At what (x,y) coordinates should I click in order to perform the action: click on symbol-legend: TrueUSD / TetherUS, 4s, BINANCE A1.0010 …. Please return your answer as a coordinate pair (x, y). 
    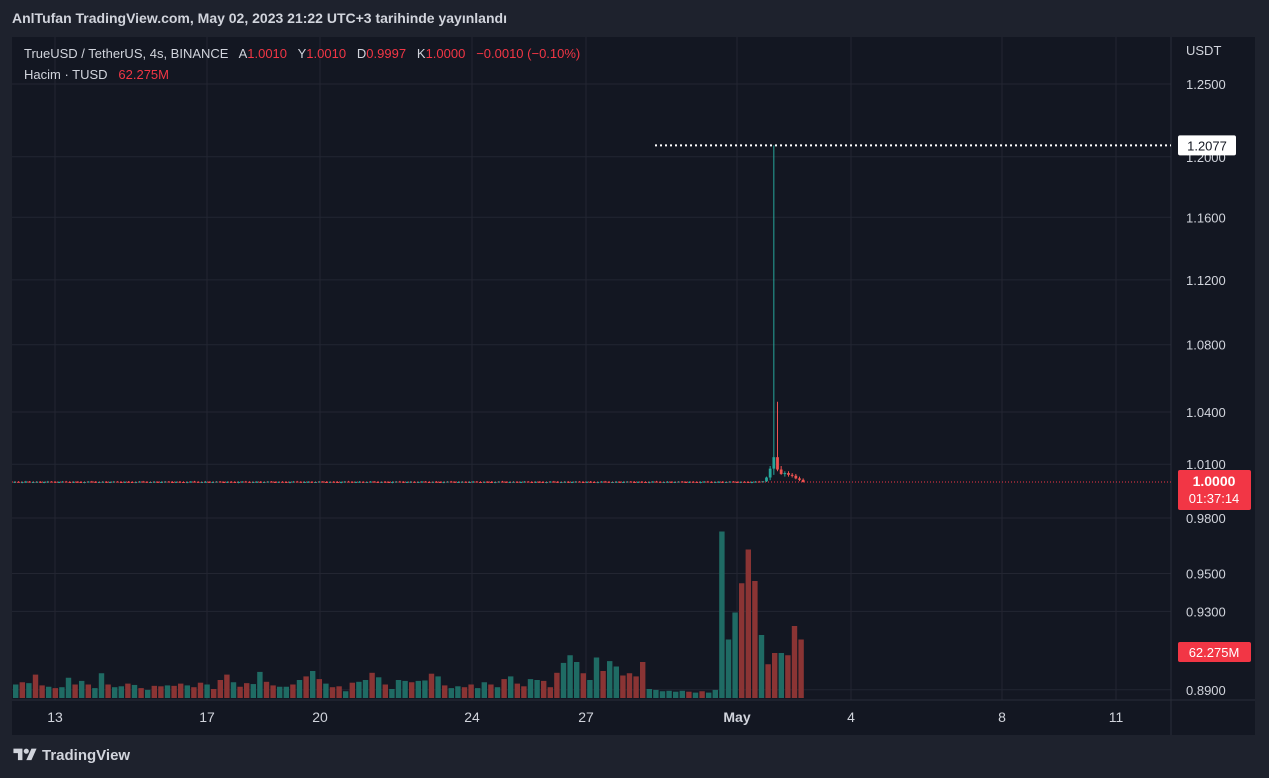
    Looking at the image, I should click on (302, 53).